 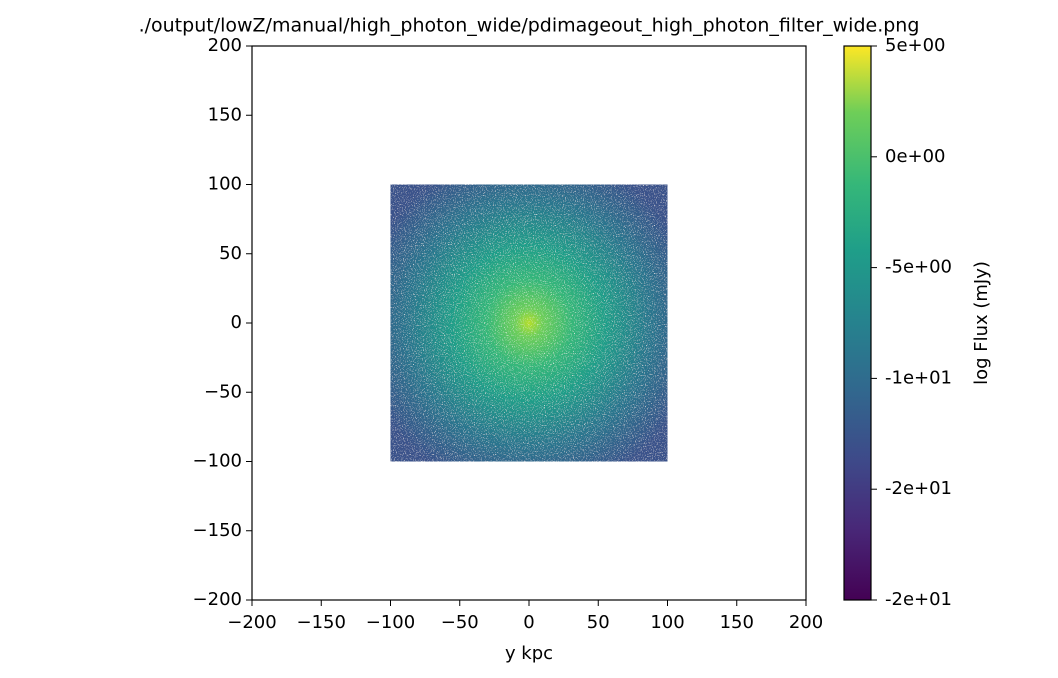 What do you see at coordinates (225, 184) in the screenshot?
I see `y-tick-label: 100` at bounding box center [225, 184].